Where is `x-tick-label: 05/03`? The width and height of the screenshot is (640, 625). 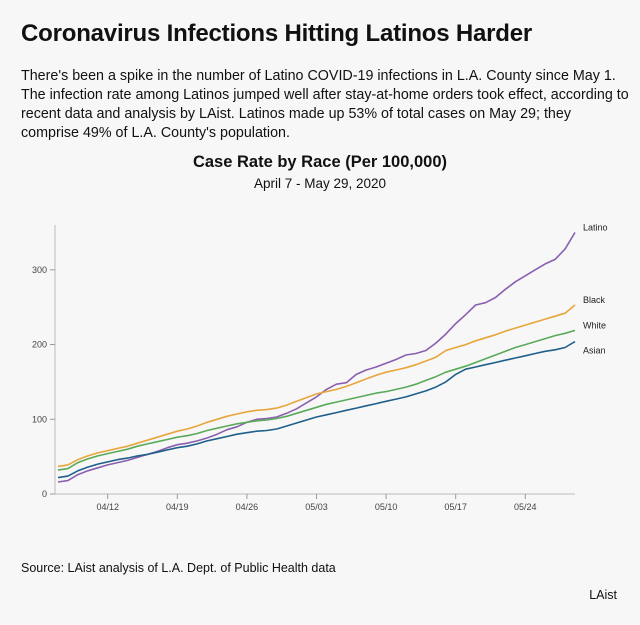
x-tick-label: 05/03 is located at coordinates (316, 507).